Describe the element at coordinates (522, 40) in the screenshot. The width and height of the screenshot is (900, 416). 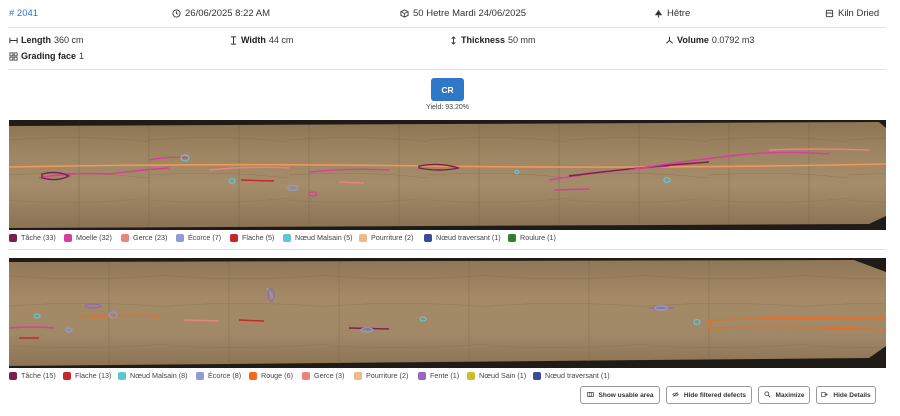
I see `thickness-value: 50 mm` at that location.